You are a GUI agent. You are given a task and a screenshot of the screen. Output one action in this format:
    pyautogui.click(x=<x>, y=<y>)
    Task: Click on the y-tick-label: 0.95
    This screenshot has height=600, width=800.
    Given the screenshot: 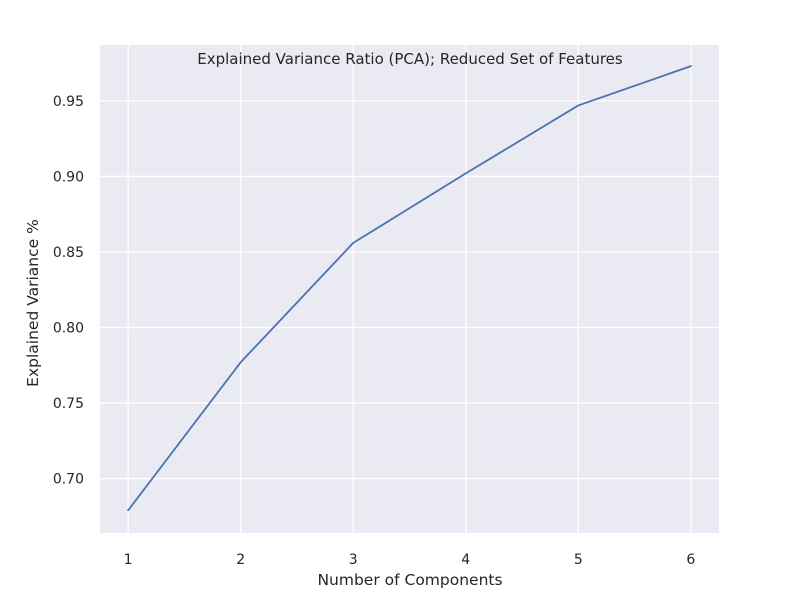 What is the action you would take?
    pyautogui.click(x=68, y=102)
    